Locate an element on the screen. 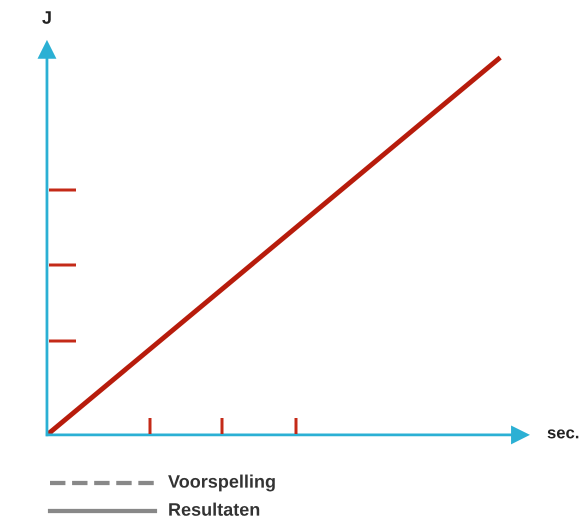  annotation: sec. is located at coordinates (563, 433).